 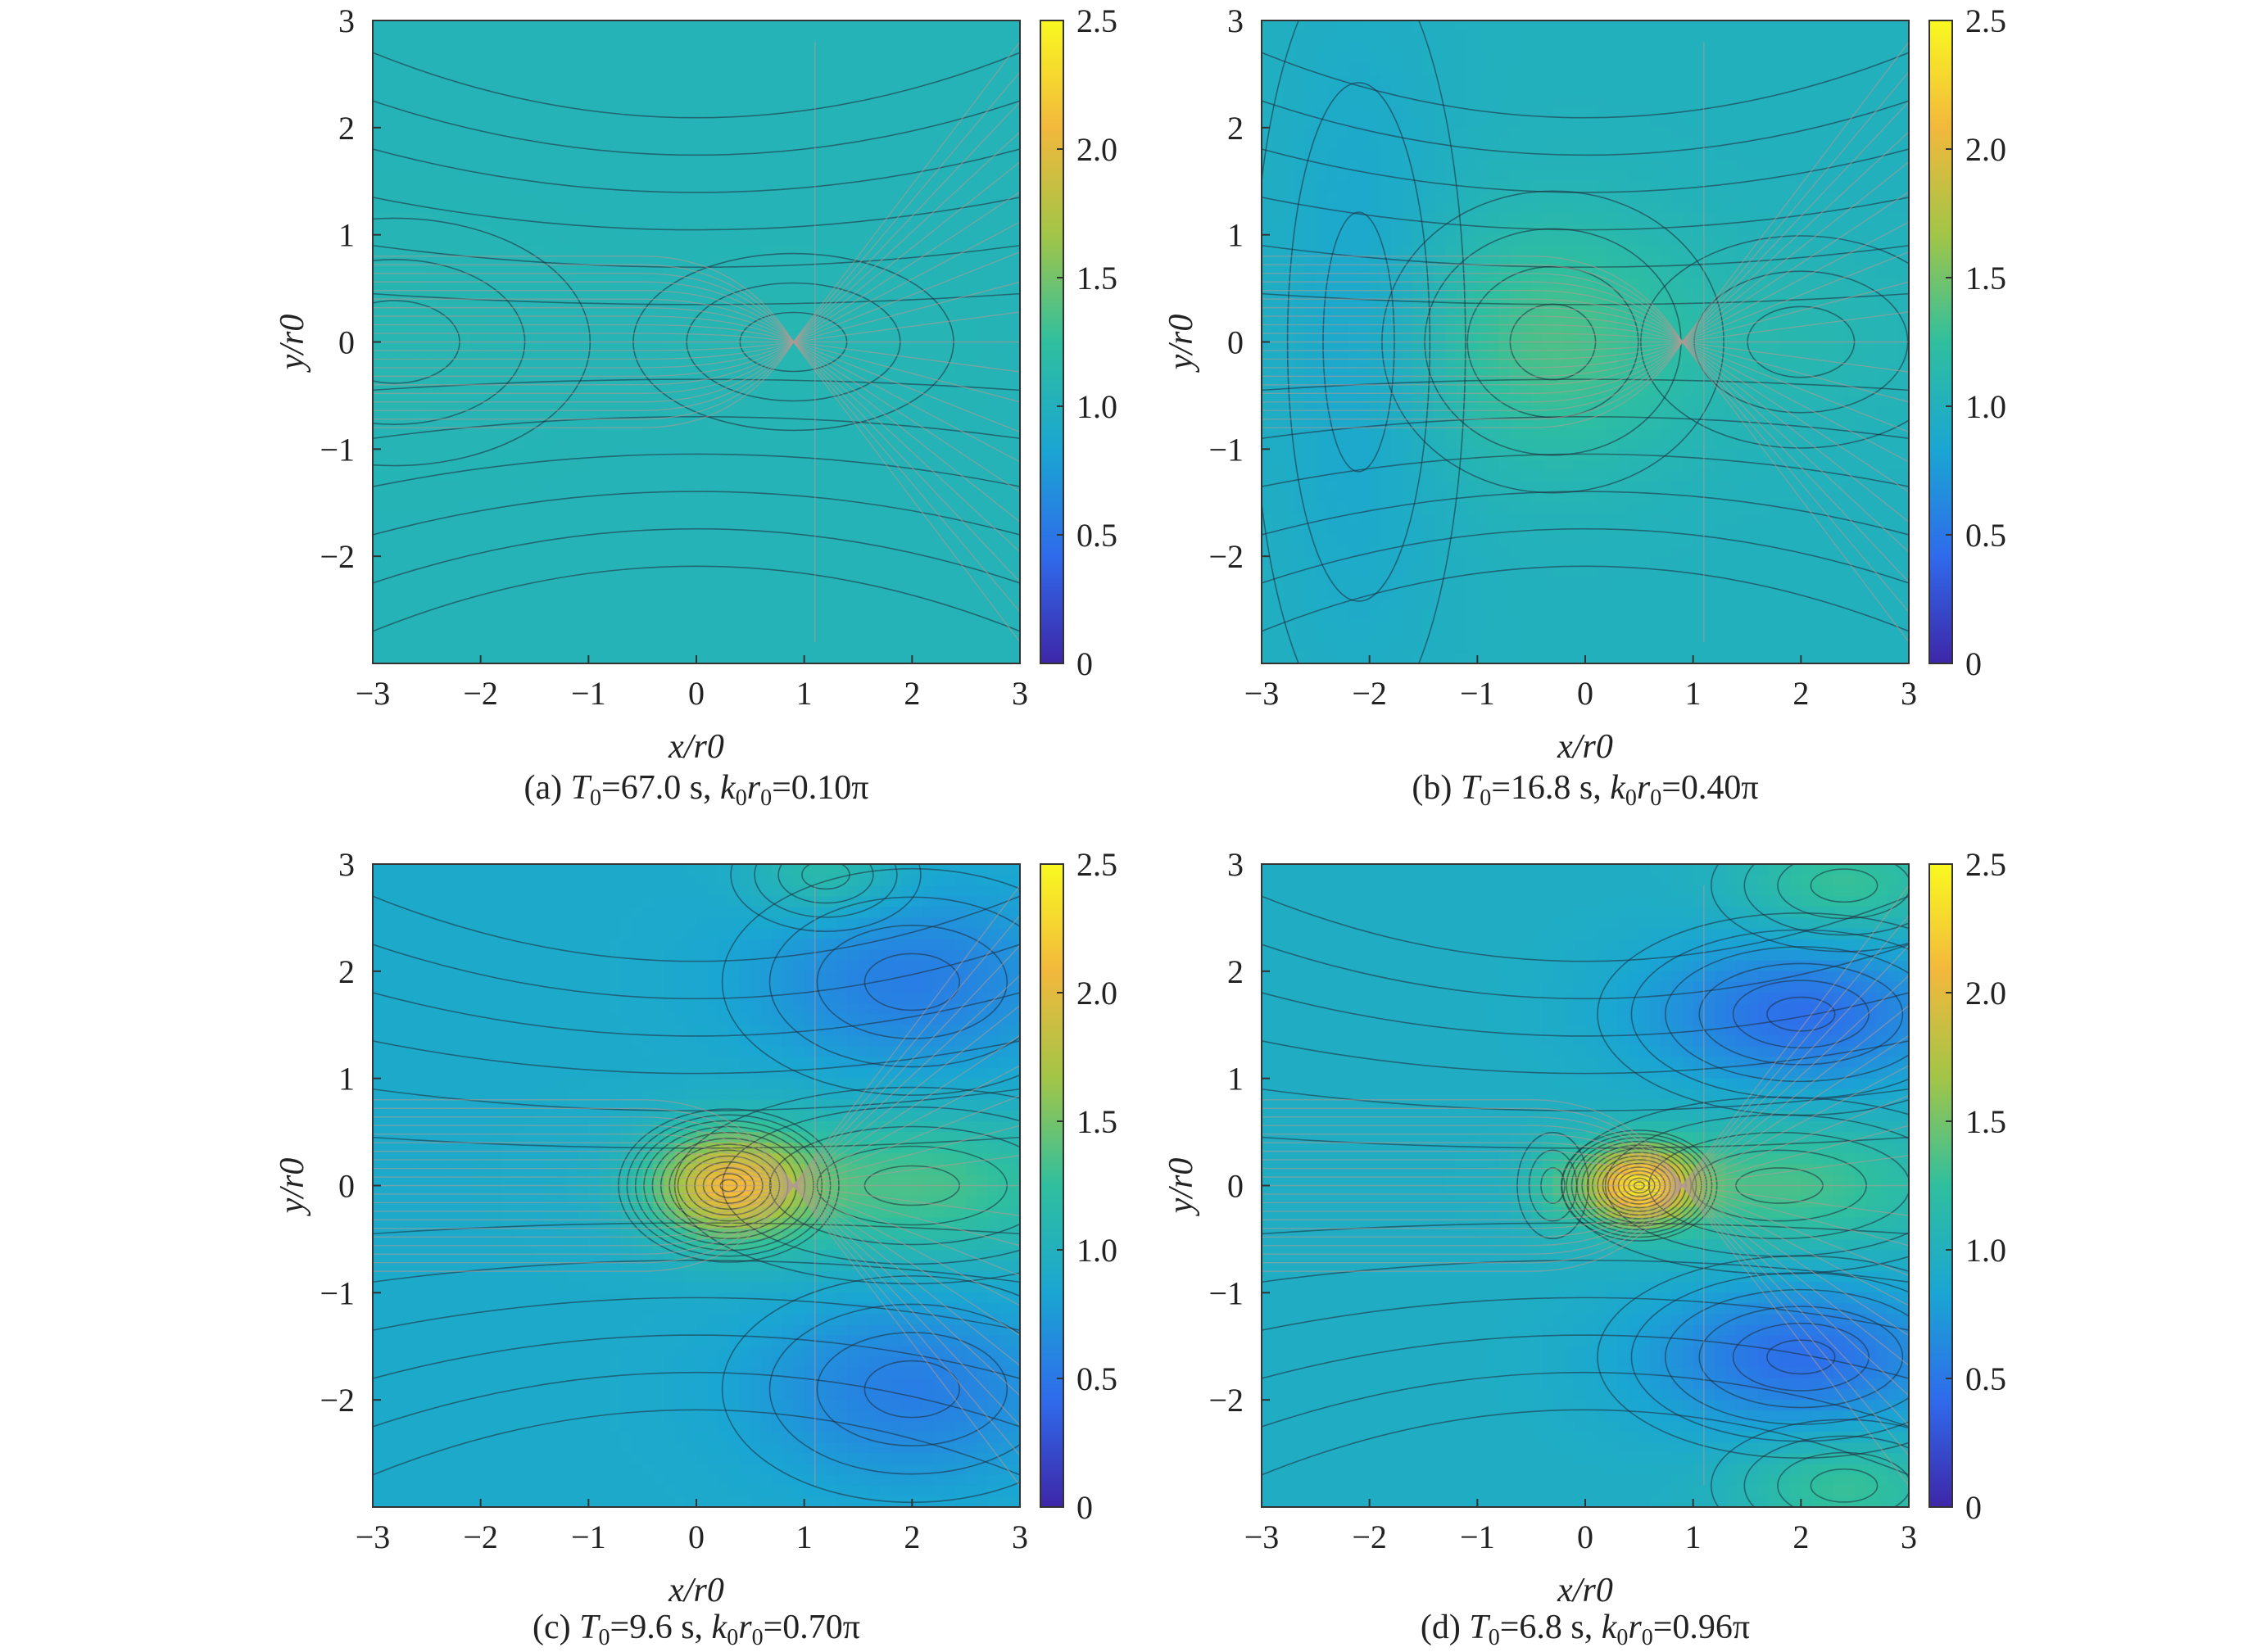 What do you see at coordinates (696, 342) in the screenshot?
I see `ray-paths-a` at bounding box center [696, 342].